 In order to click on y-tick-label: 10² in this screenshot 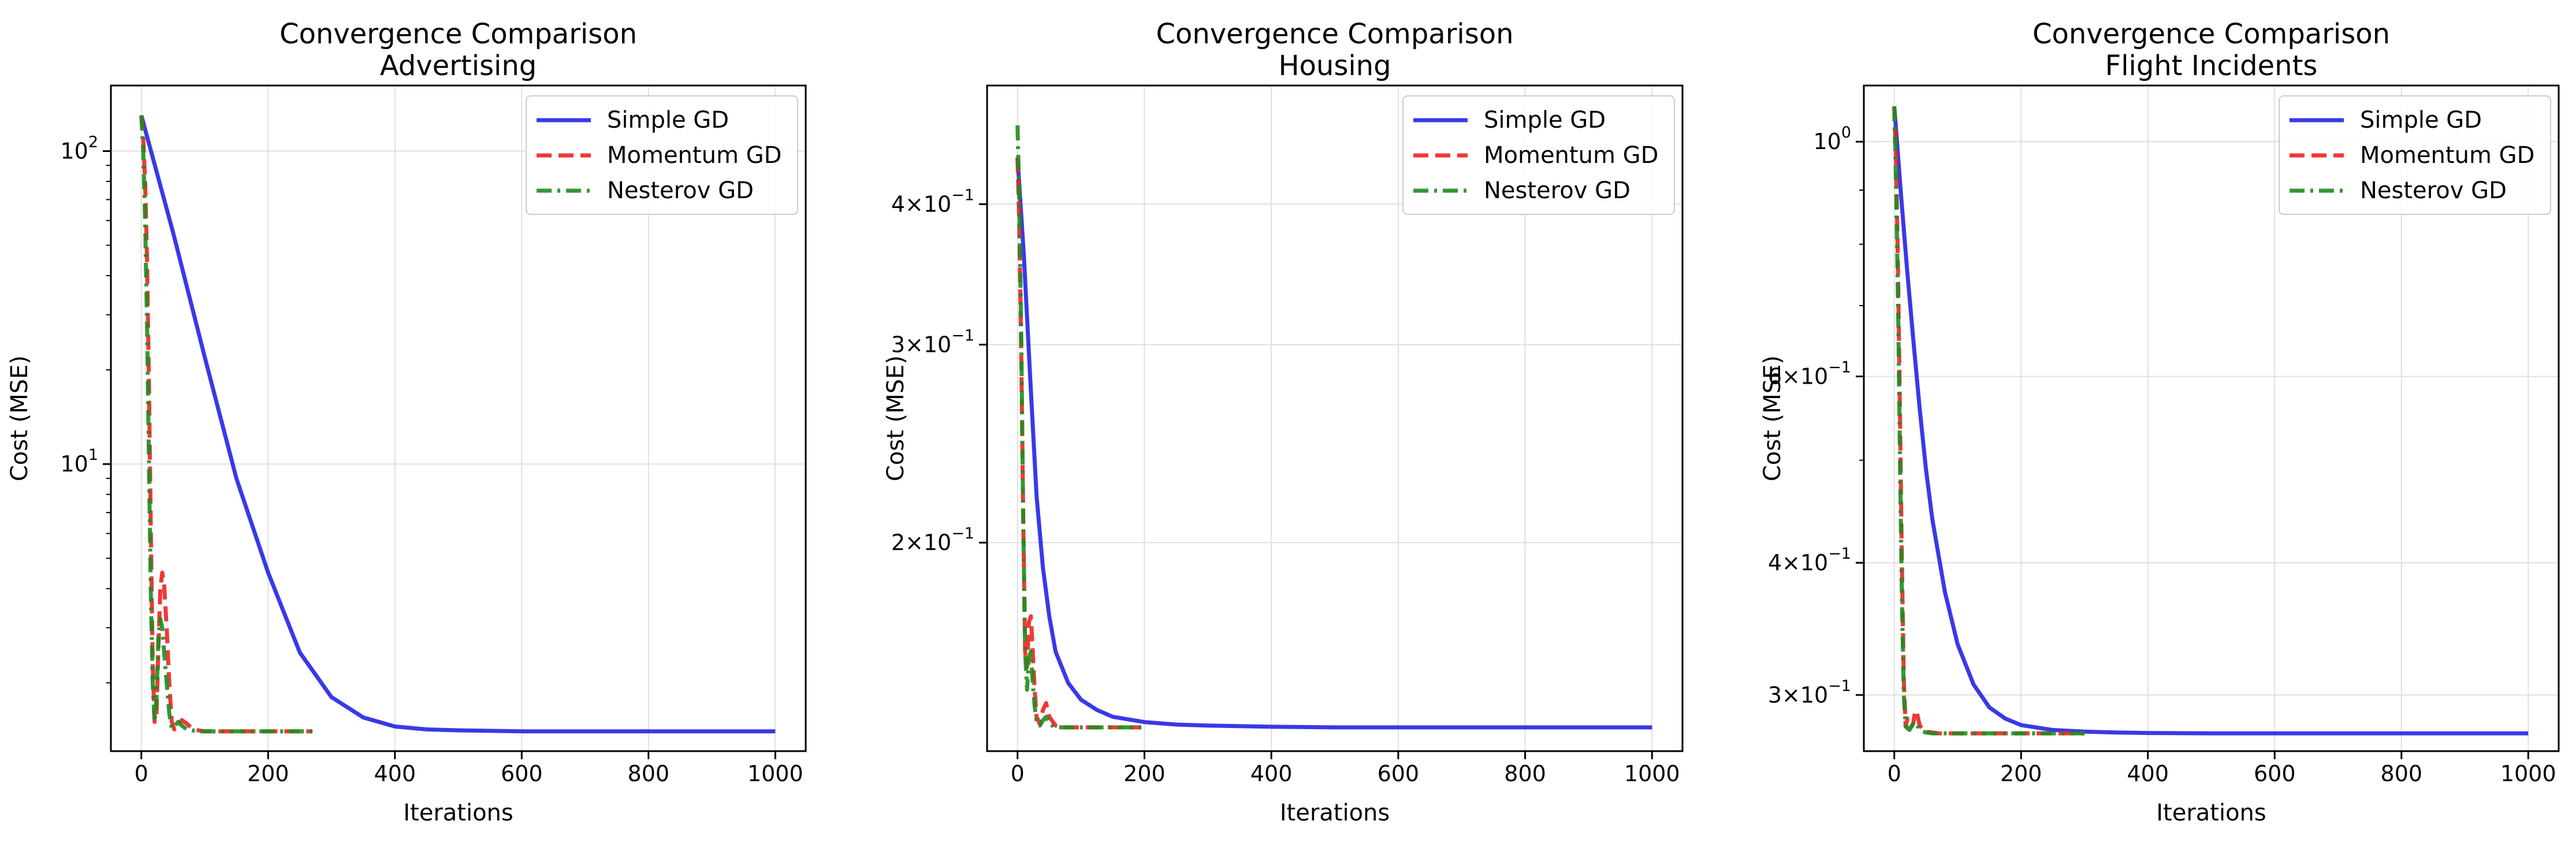, I will do `click(79, 148)`.